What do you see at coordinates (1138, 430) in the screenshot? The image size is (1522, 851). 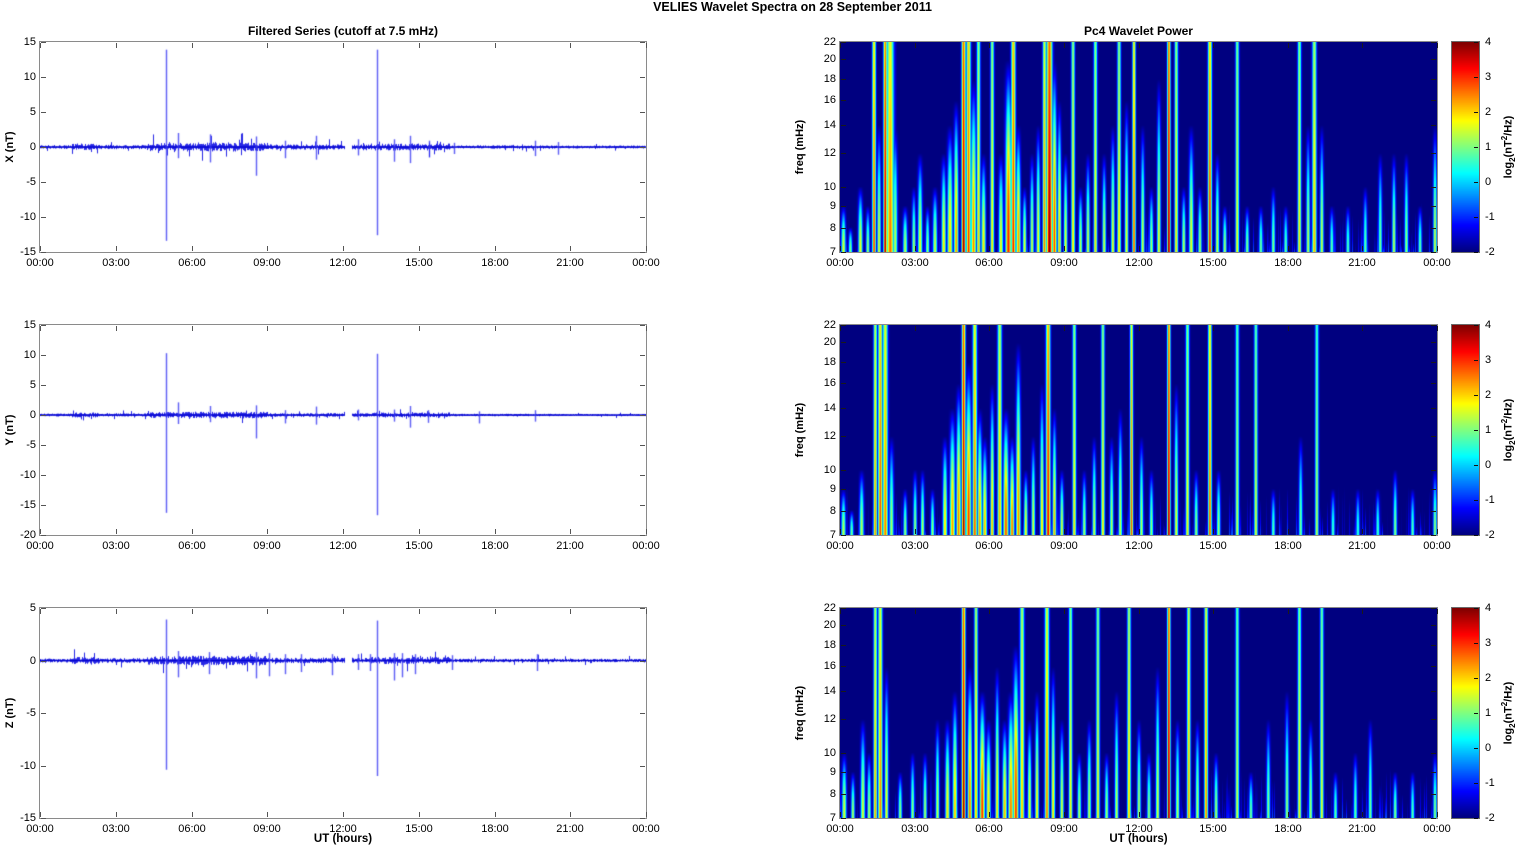 I see `spectrogram-y-plot` at bounding box center [1138, 430].